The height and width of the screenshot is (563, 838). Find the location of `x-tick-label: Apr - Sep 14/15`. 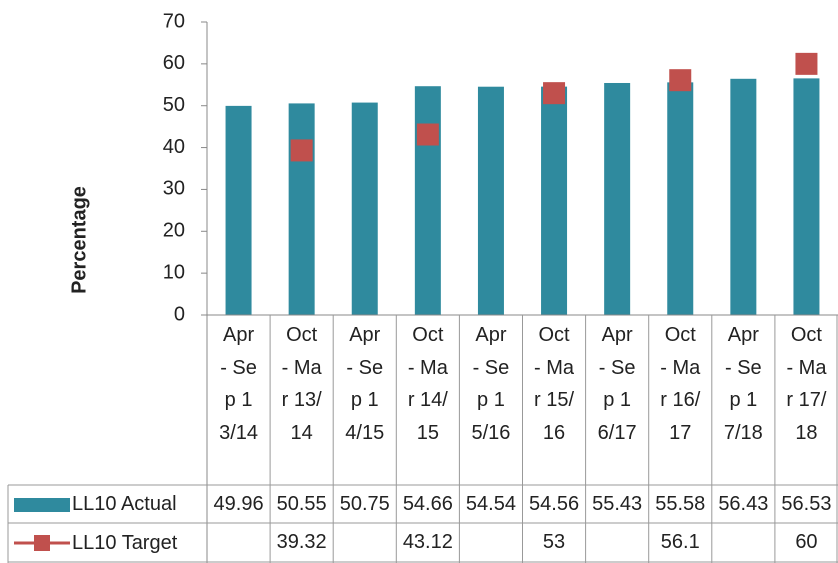

x-tick-label: Apr - Sep 14/15 is located at coordinates (365, 384).